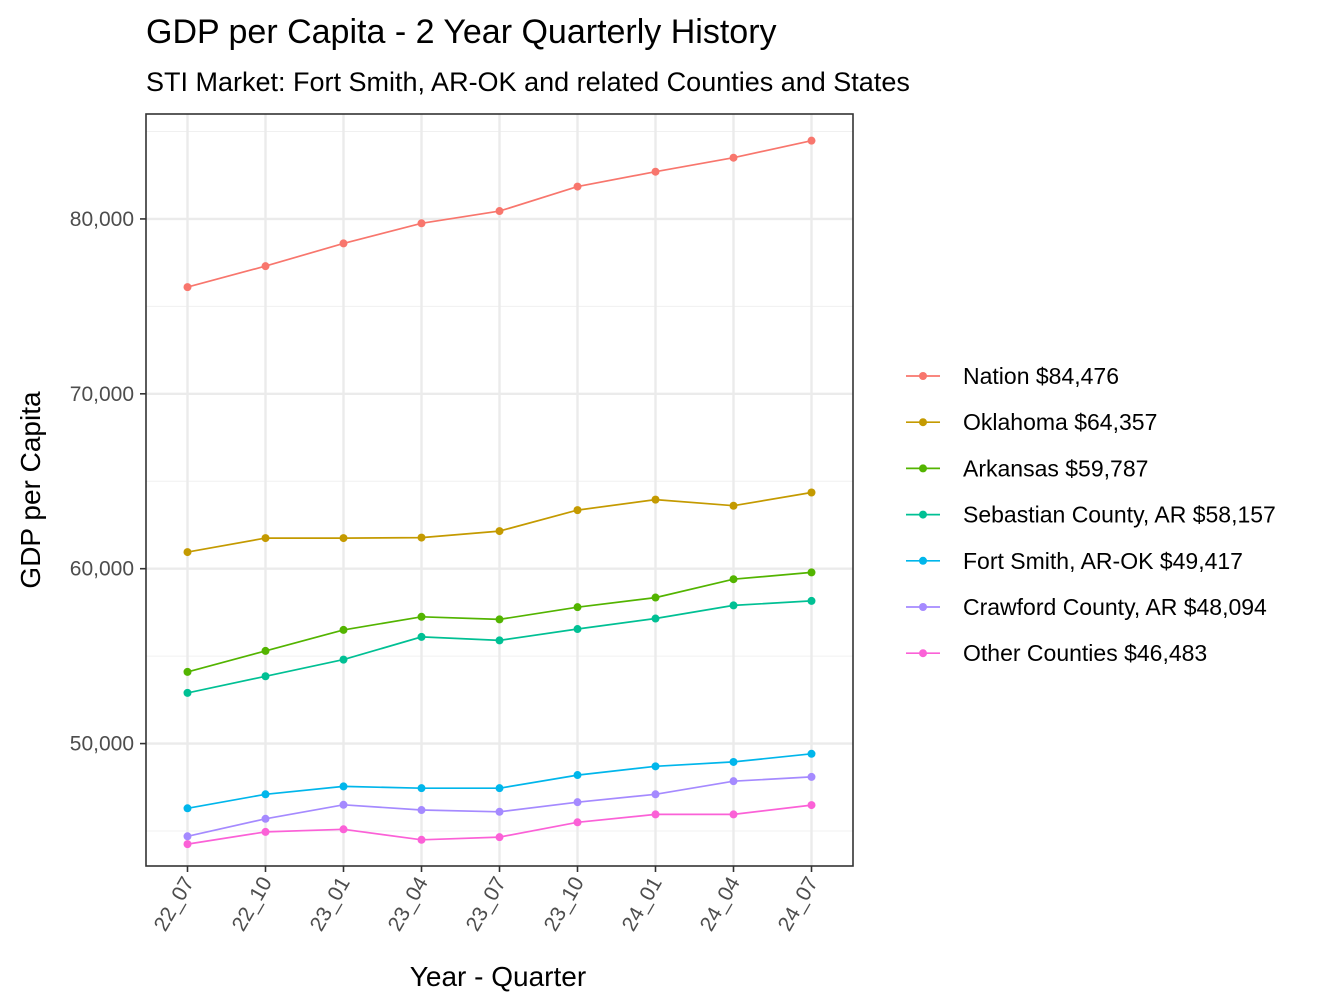 This screenshot has height=1008, width=1344. Describe the element at coordinates (1103, 561) in the screenshot. I see `legend-label: Fort Smith, AR-OK $49,417` at that location.